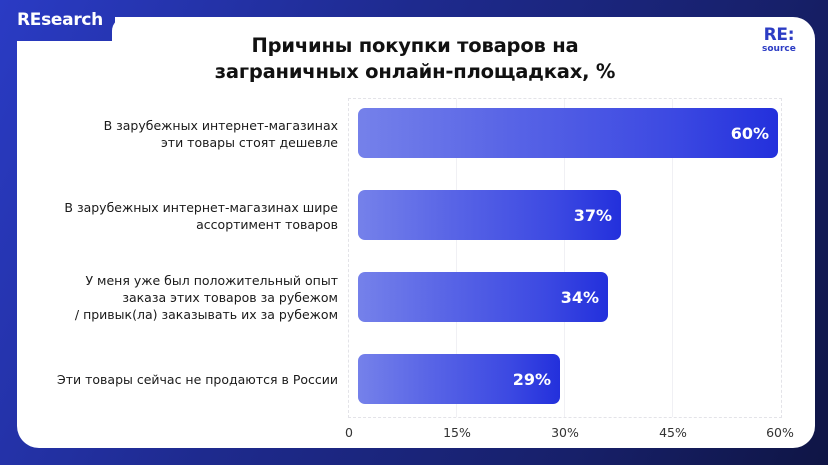 Image resolution: width=828 pixels, height=465 pixels. What do you see at coordinates (565, 432) in the screenshot?
I see `x-tick-30: 30%` at bounding box center [565, 432].